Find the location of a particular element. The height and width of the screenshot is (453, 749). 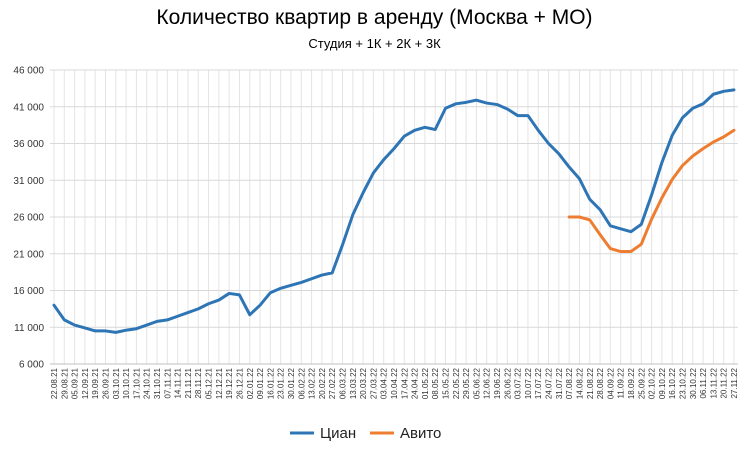

x-tick-label: 30.01.22 is located at coordinates (291, 383).